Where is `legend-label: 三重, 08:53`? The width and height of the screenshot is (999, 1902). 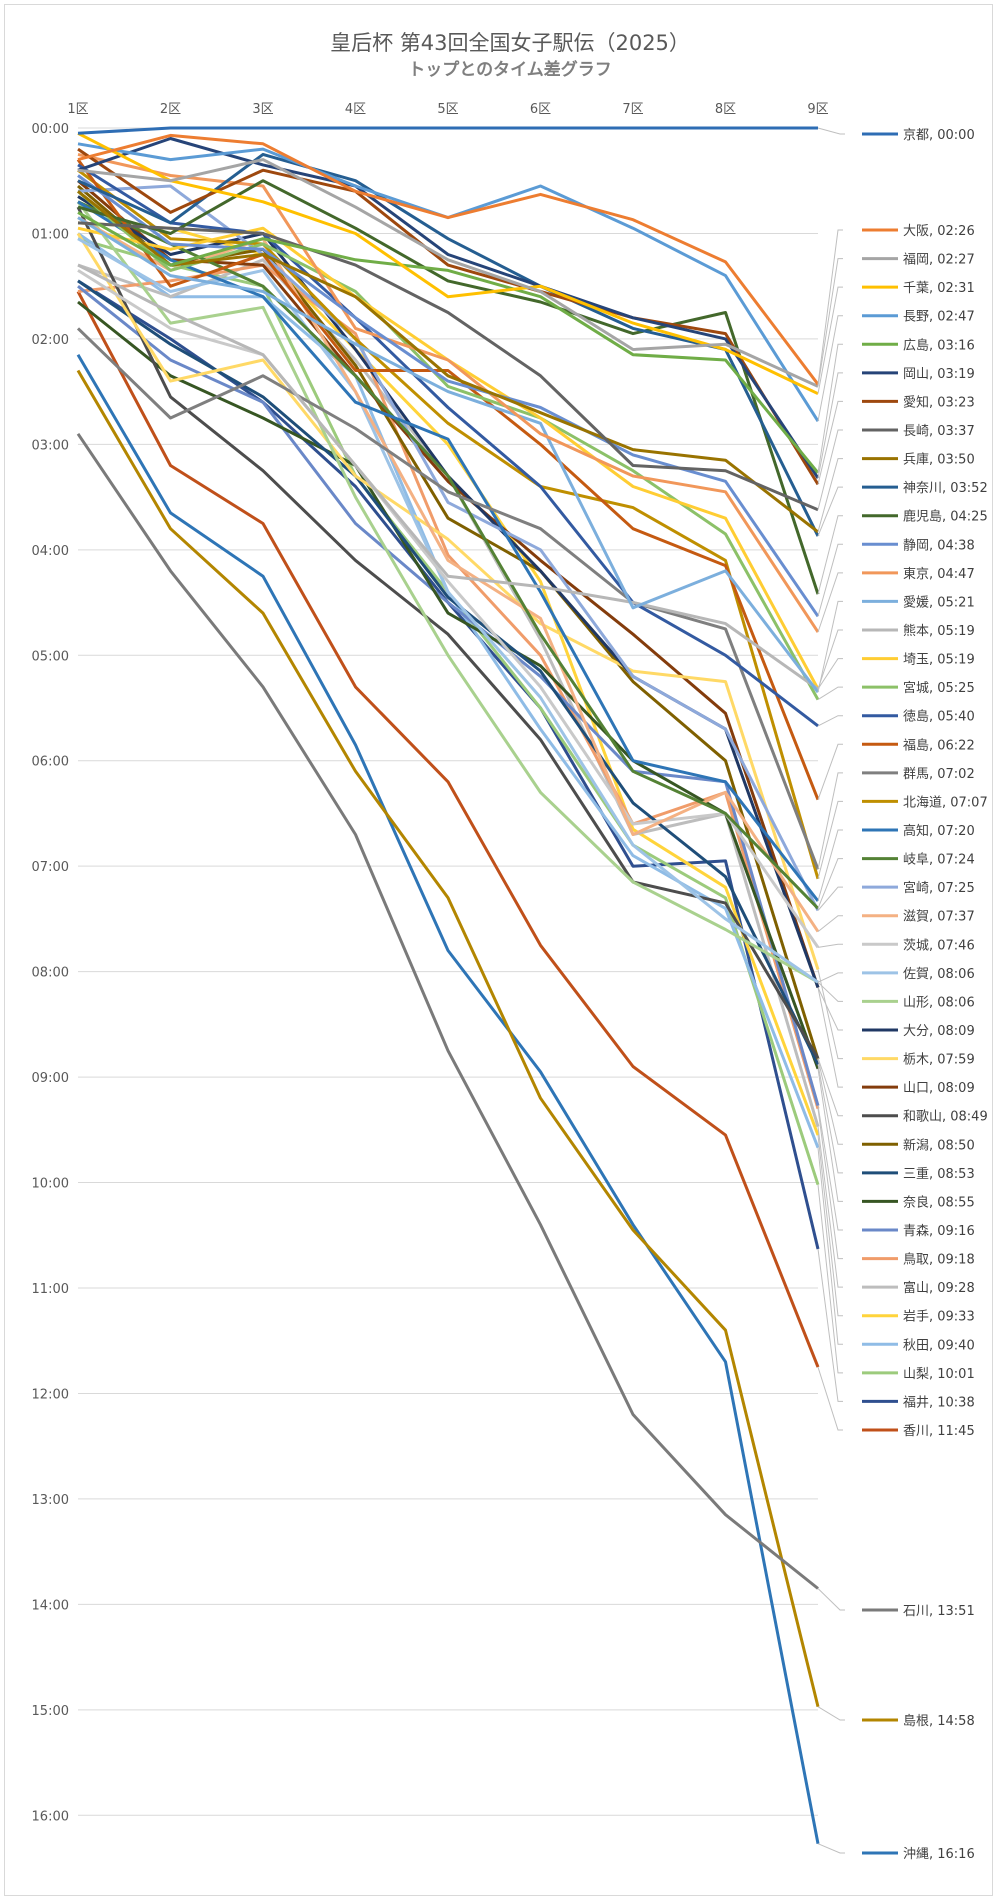 legend-label: 三重, 08:53 is located at coordinates (939, 1174).